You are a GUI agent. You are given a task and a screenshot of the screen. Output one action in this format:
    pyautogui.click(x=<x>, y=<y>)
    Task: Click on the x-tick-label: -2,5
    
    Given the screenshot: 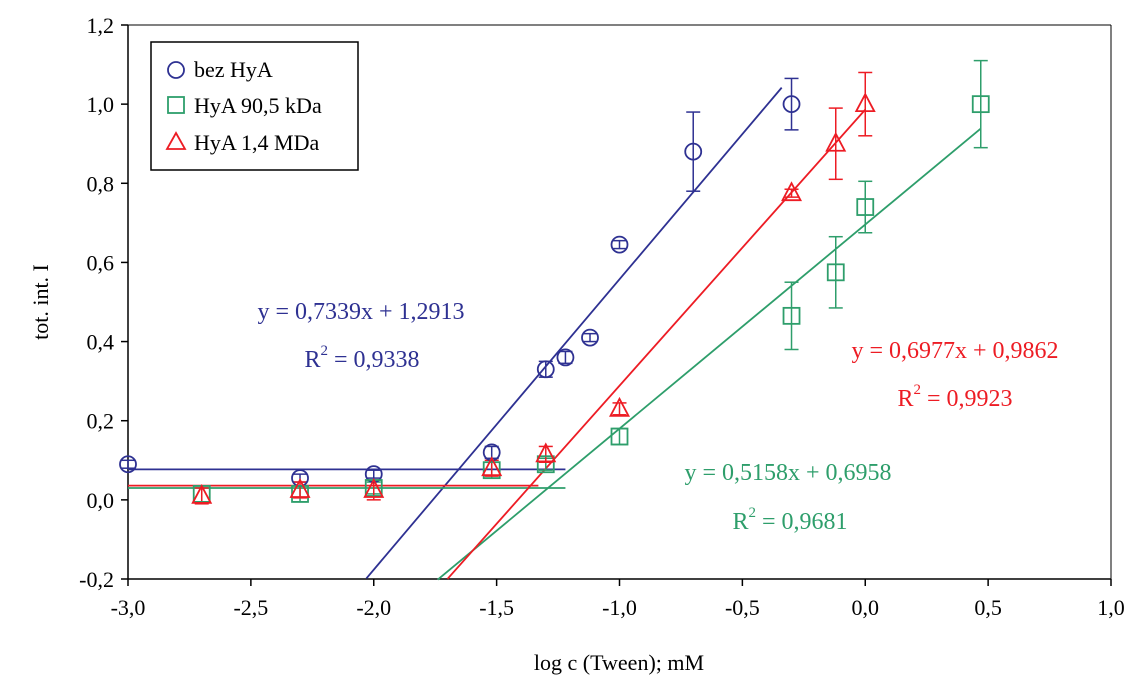 What is the action you would take?
    pyautogui.click(x=250, y=607)
    